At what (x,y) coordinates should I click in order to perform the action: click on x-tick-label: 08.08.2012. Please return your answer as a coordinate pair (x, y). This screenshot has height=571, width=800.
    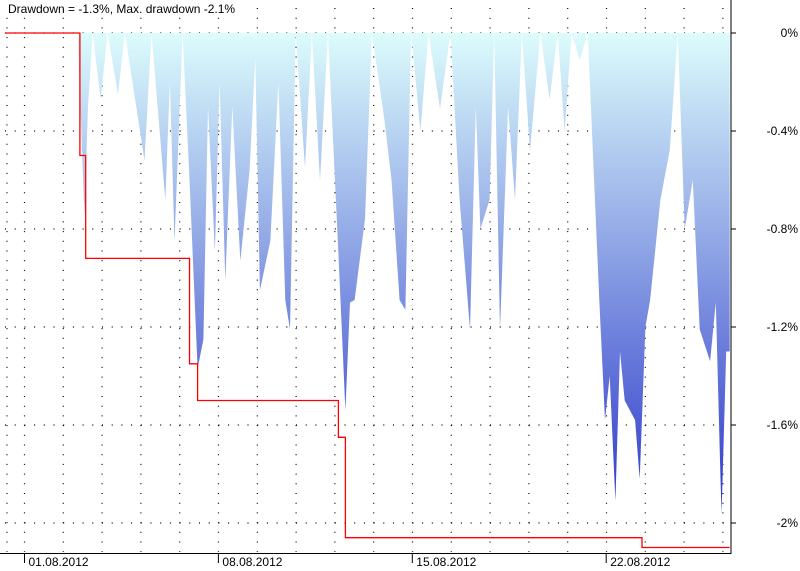
    Looking at the image, I should click on (252, 562).